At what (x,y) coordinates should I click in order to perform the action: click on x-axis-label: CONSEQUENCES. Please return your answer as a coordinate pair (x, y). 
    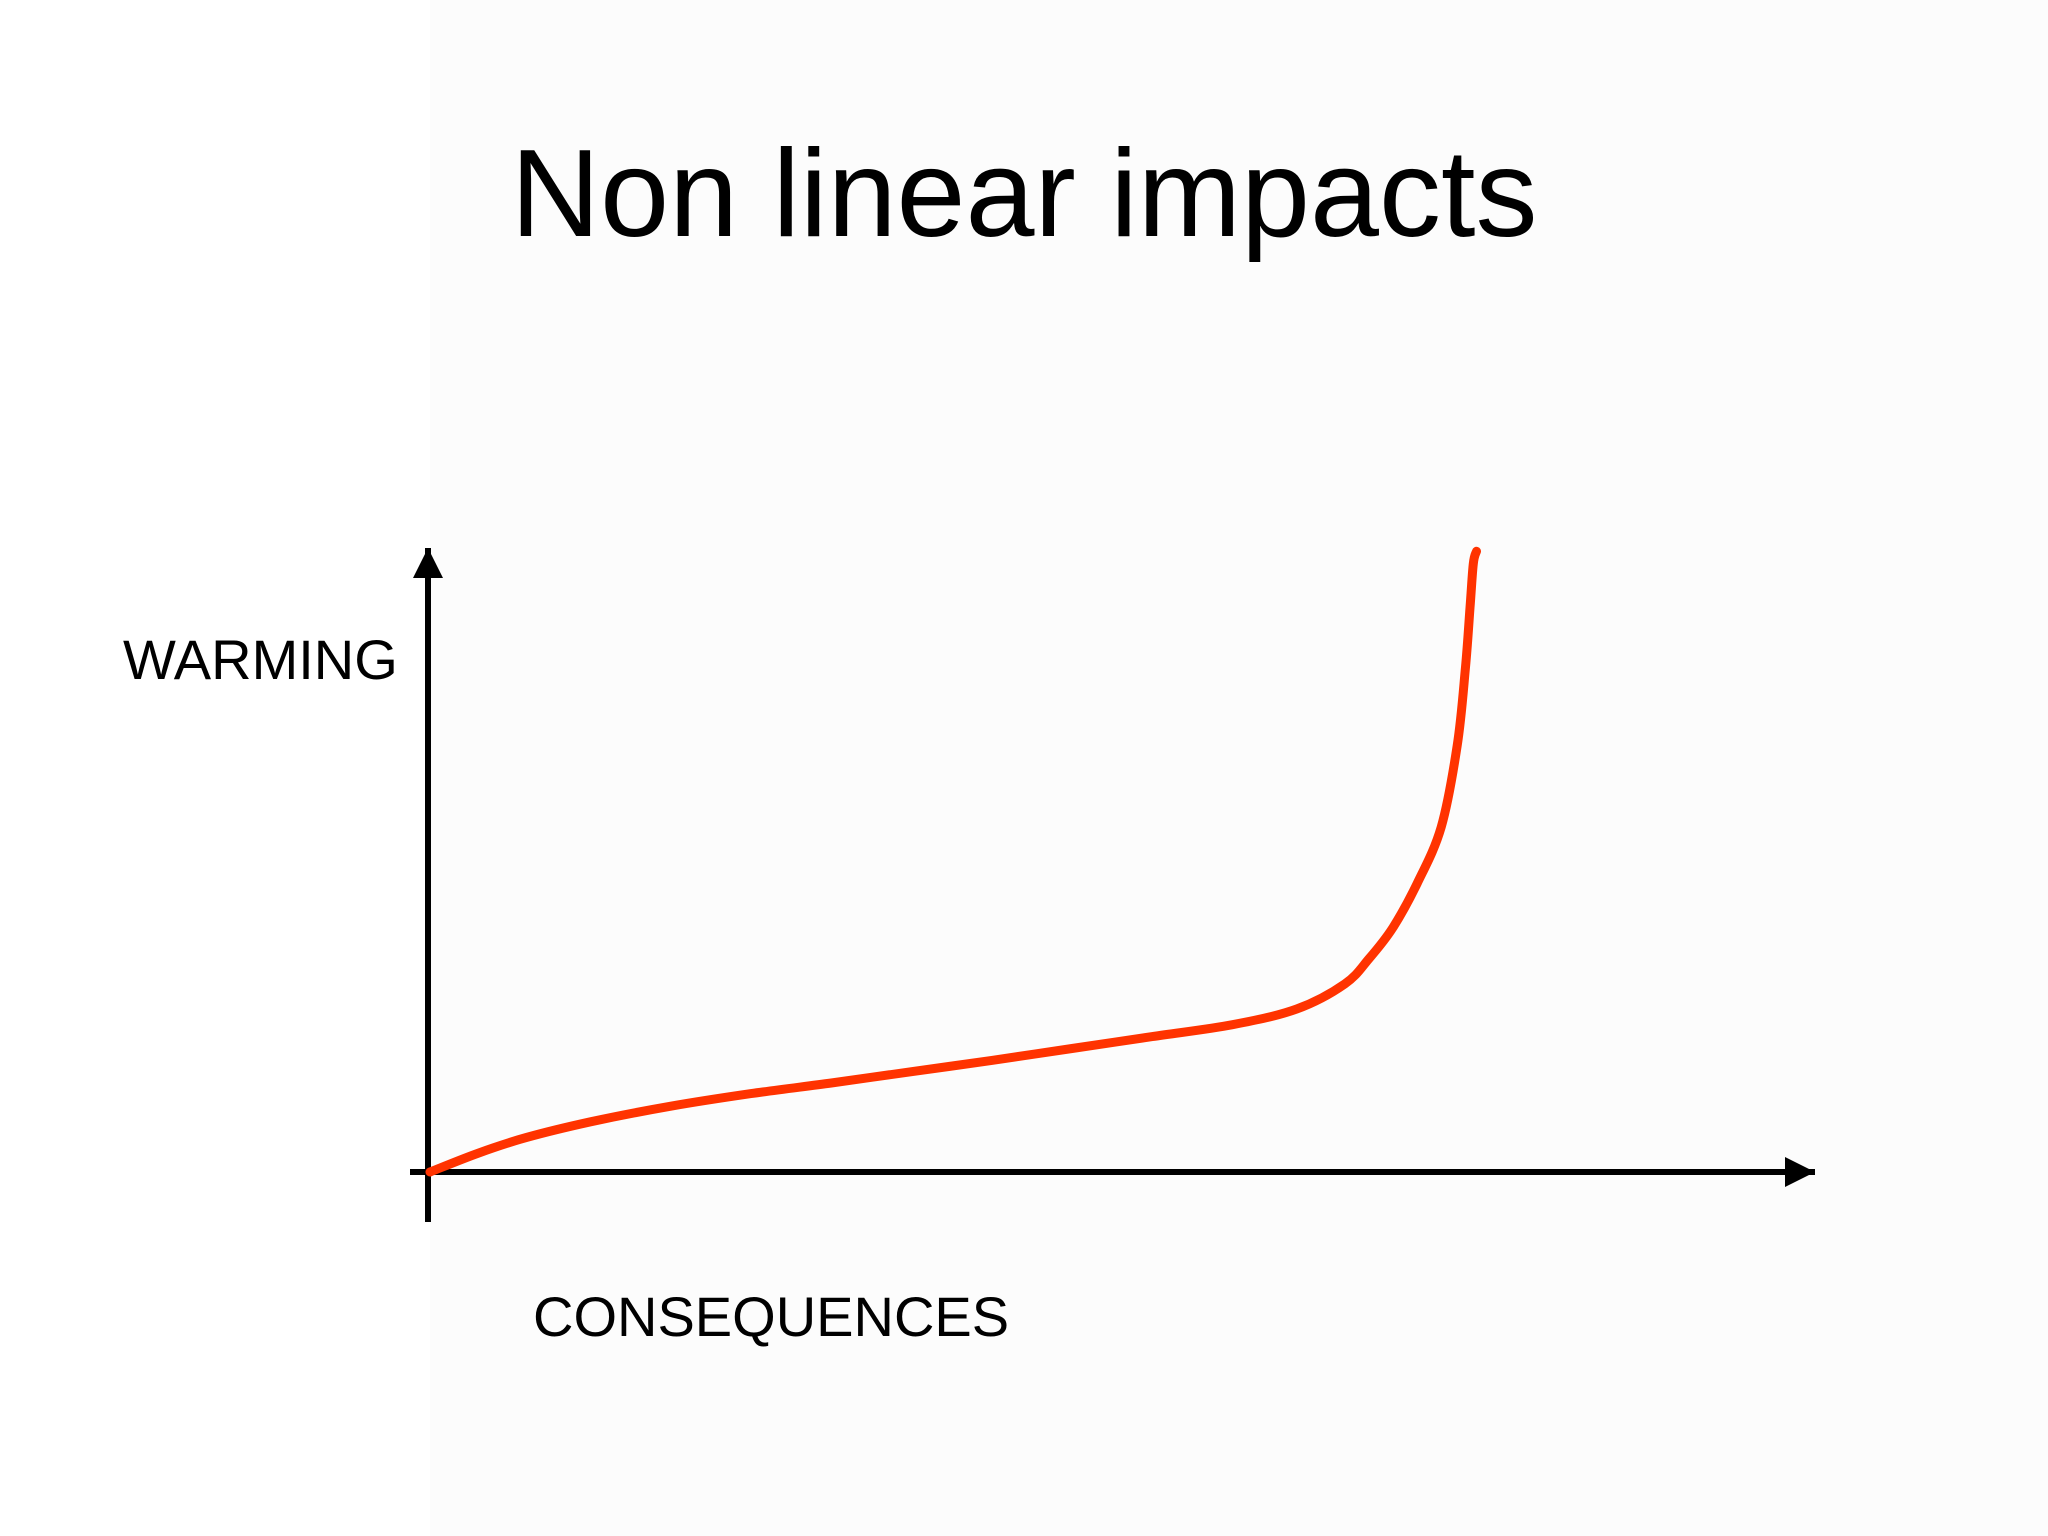
    Looking at the image, I should click on (771, 1316).